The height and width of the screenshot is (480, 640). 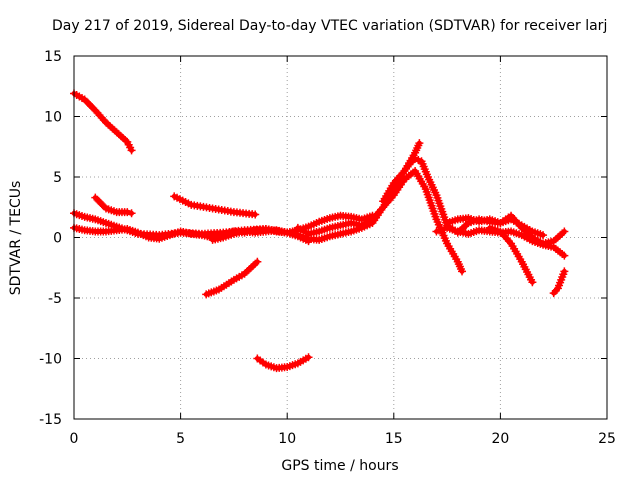 What do you see at coordinates (500, 439) in the screenshot?
I see `x-tick-label: 20` at bounding box center [500, 439].